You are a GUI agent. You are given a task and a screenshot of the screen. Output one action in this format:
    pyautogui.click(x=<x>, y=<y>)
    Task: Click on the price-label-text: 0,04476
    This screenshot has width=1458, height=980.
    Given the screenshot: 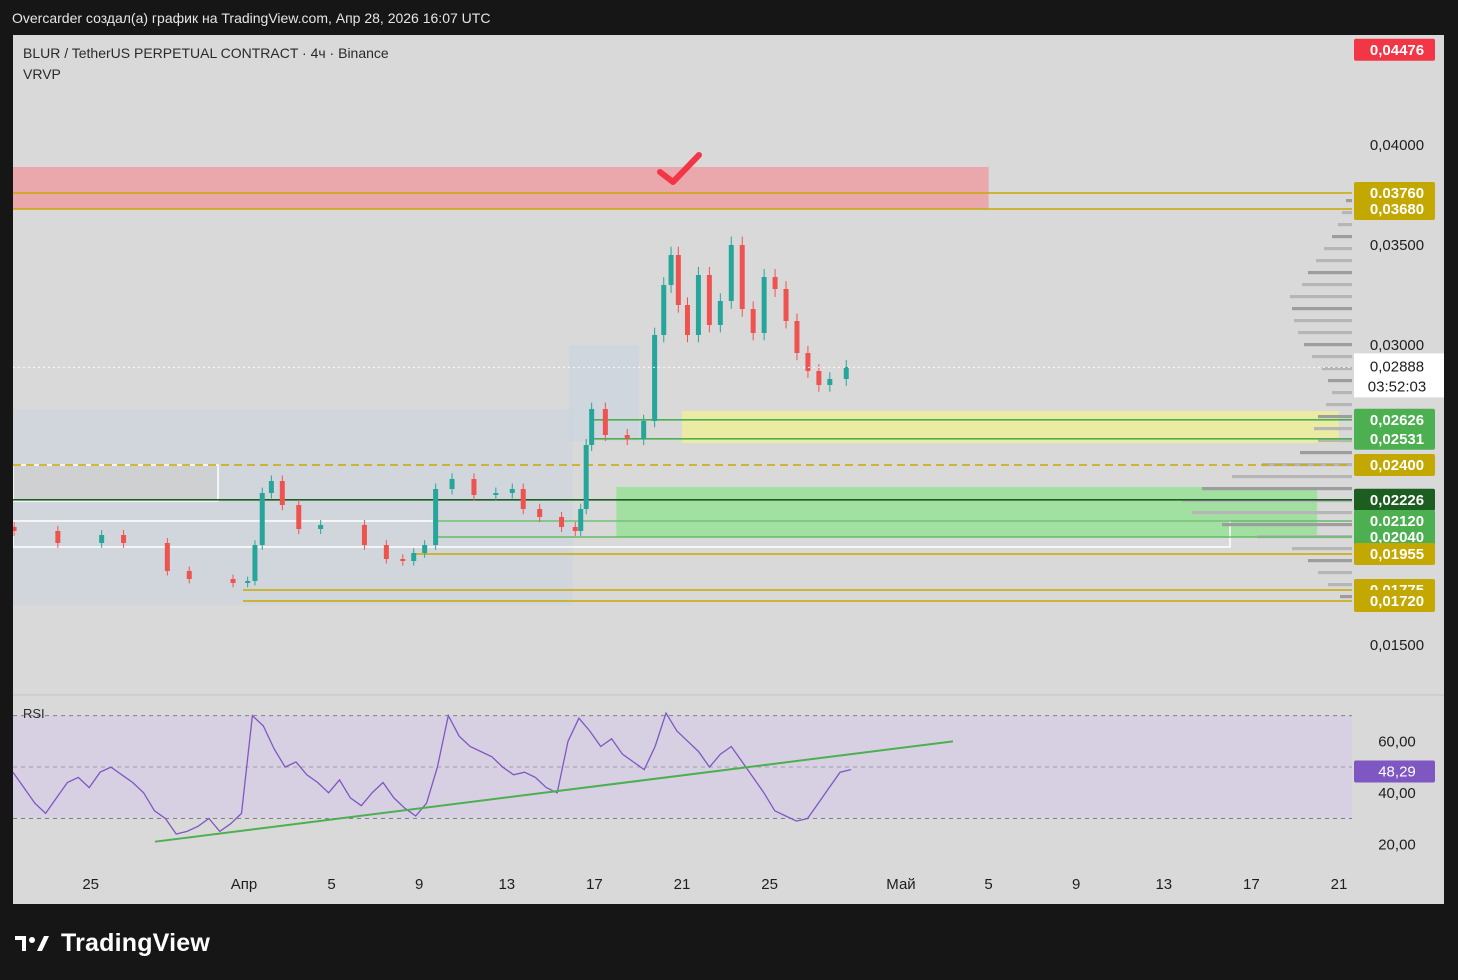 What is the action you would take?
    pyautogui.click(x=1397, y=50)
    